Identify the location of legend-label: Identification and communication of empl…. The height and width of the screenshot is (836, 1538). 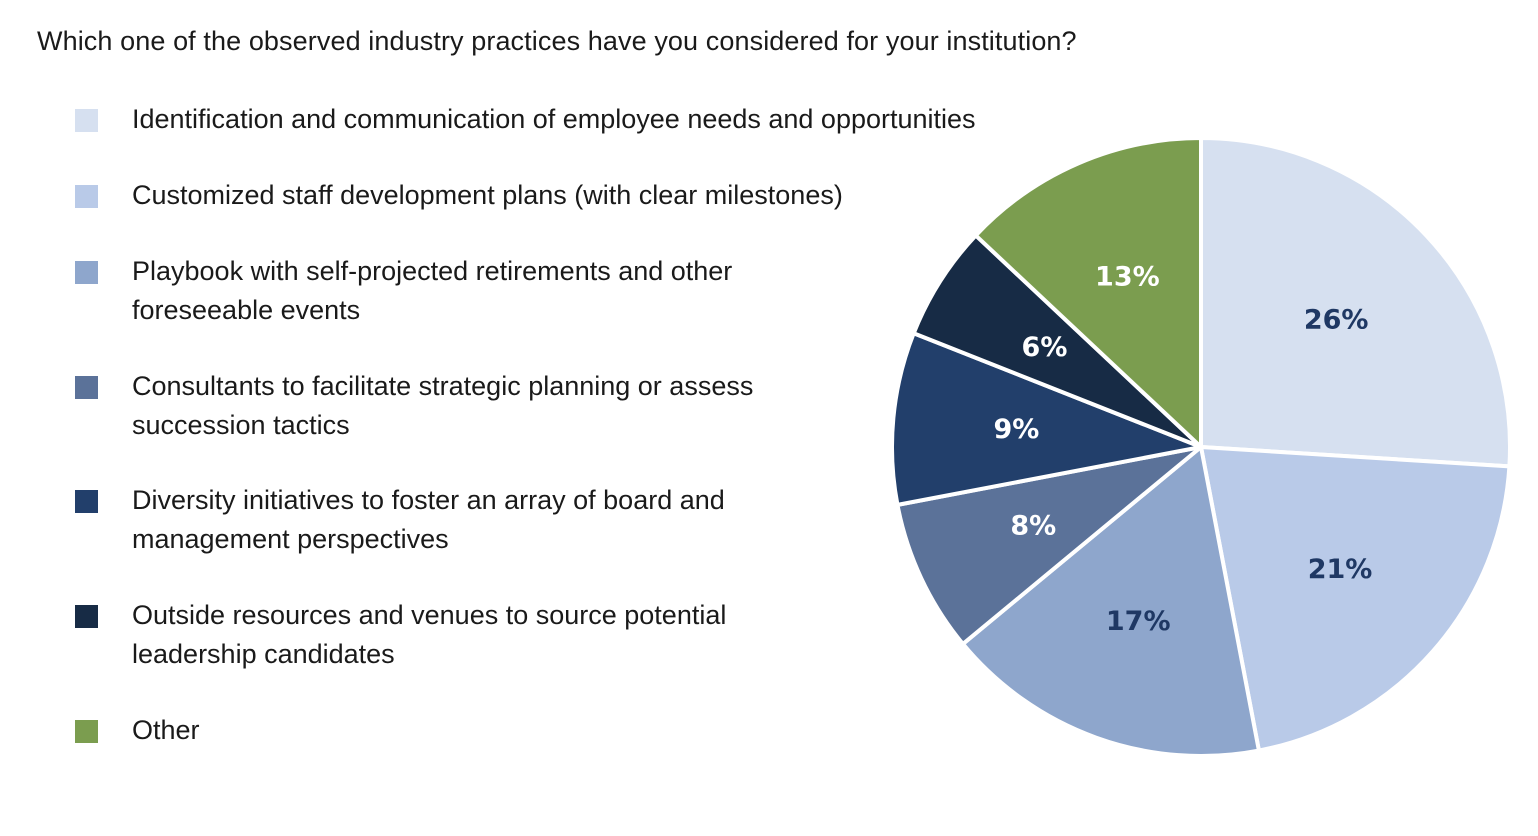
(554, 119).